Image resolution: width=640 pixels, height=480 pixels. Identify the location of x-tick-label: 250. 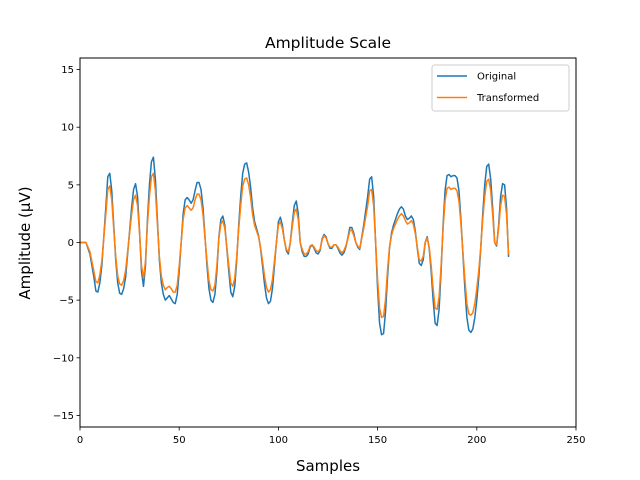
(575, 440).